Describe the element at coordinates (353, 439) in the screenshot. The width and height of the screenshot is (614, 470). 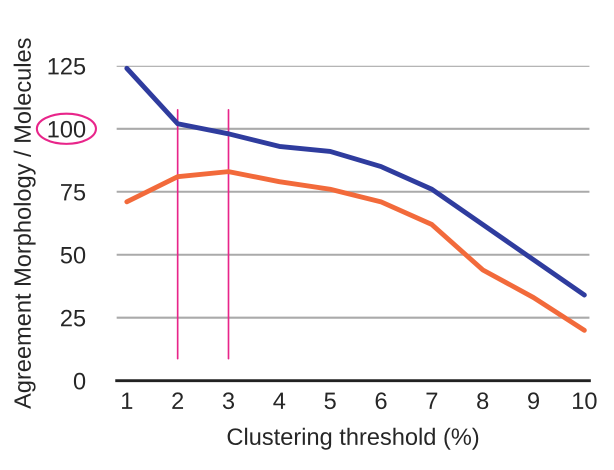
I see `x-axis-title: Clustering threshold (%)` at that location.